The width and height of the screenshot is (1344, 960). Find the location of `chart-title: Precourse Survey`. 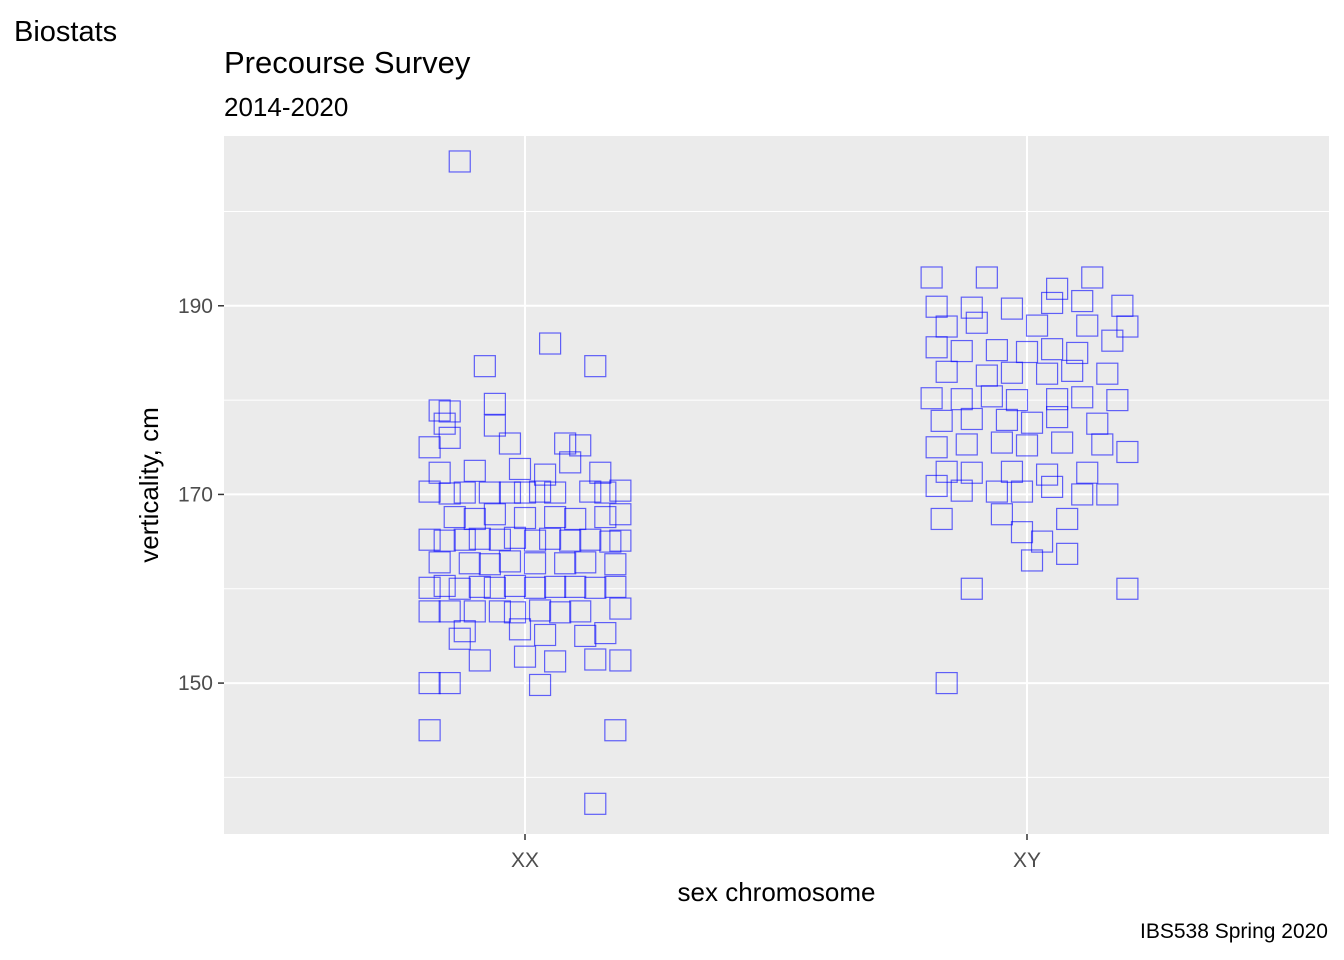

chart-title: Precourse Survey is located at coordinates (347, 62).